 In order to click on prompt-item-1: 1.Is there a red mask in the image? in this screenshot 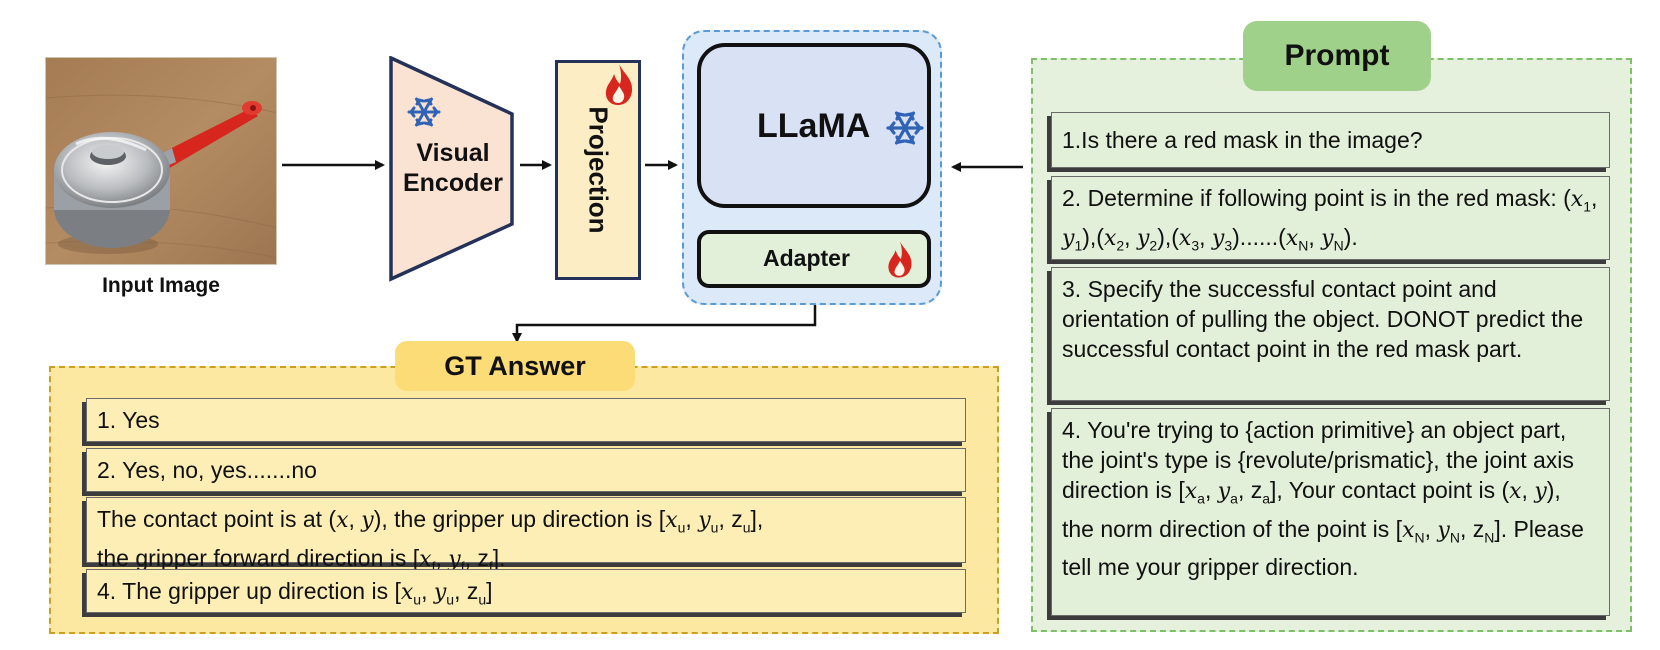, I will do `click(1330, 140)`.